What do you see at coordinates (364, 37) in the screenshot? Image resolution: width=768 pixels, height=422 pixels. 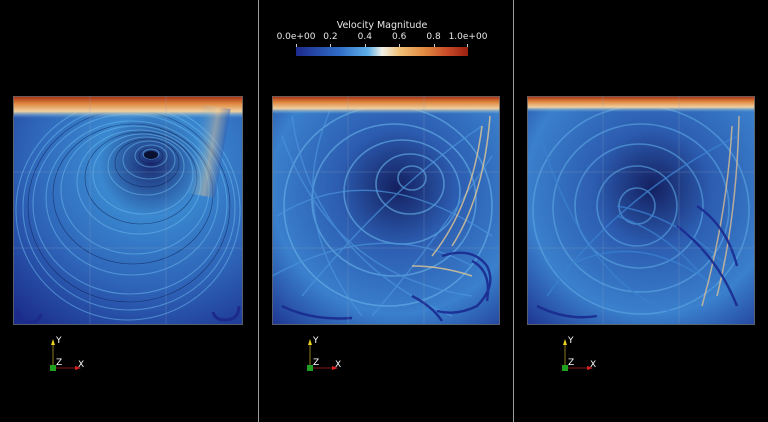 I see `tick-label: 0.4` at bounding box center [364, 37].